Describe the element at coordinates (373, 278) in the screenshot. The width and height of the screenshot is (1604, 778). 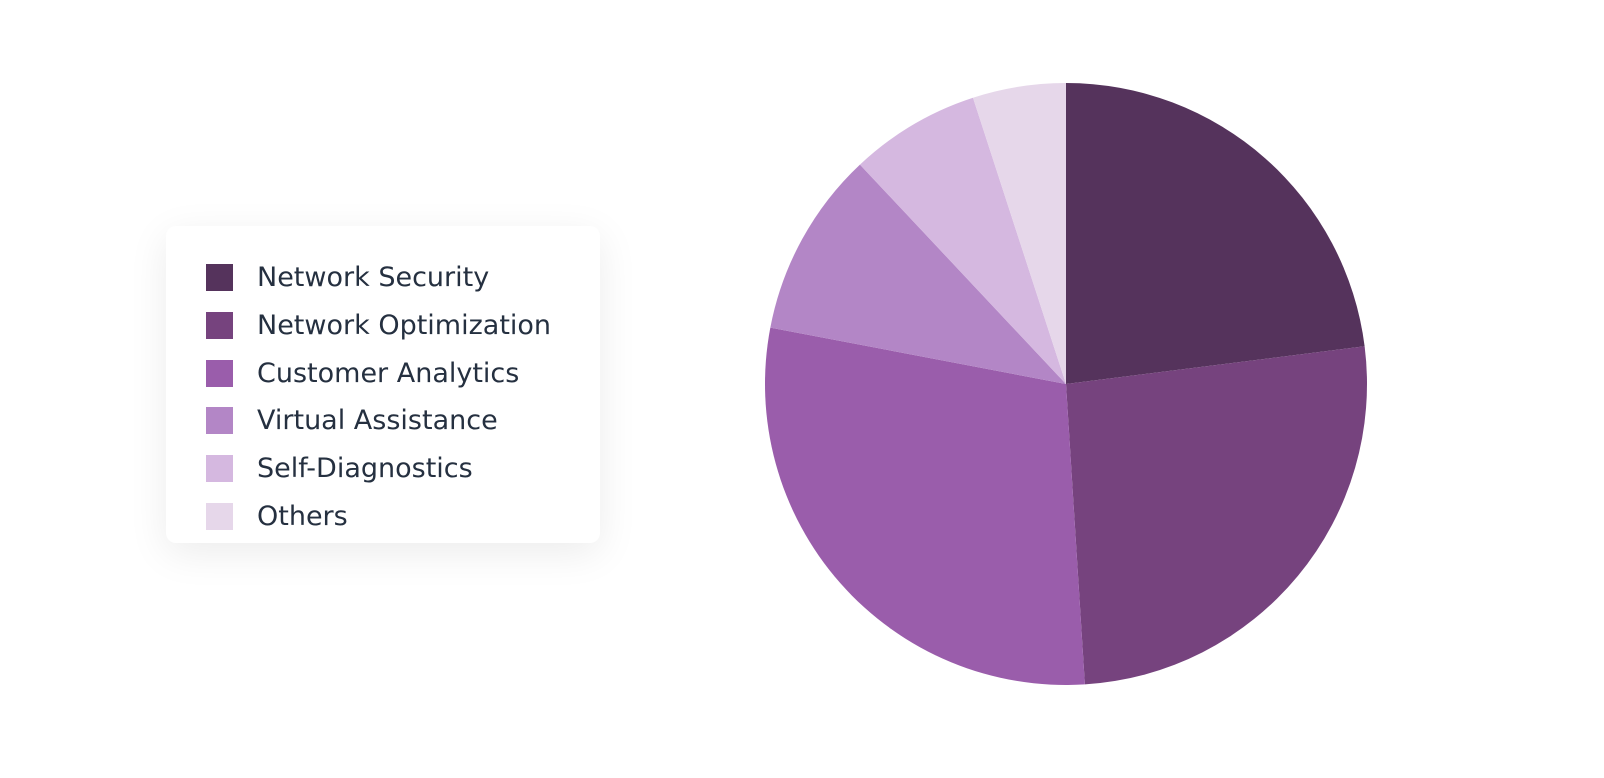
I see `legend-label: Network Security` at that location.